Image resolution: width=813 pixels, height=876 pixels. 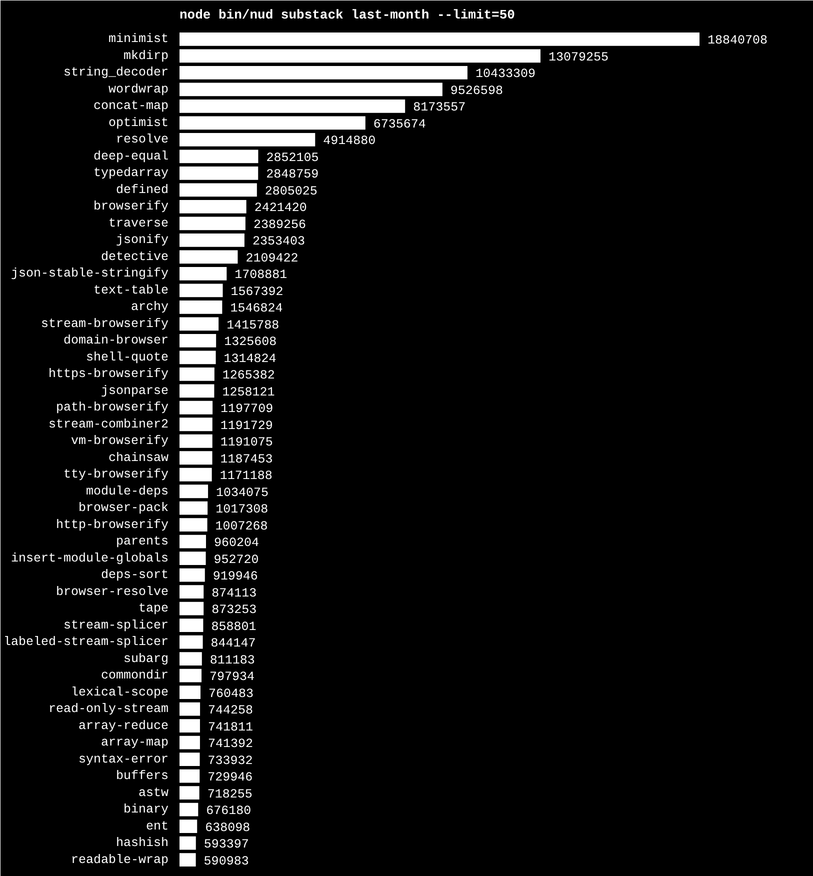 What do you see at coordinates (505, 74) in the screenshot?
I see `data-label: 10433309` at bounding box center [505, 74].